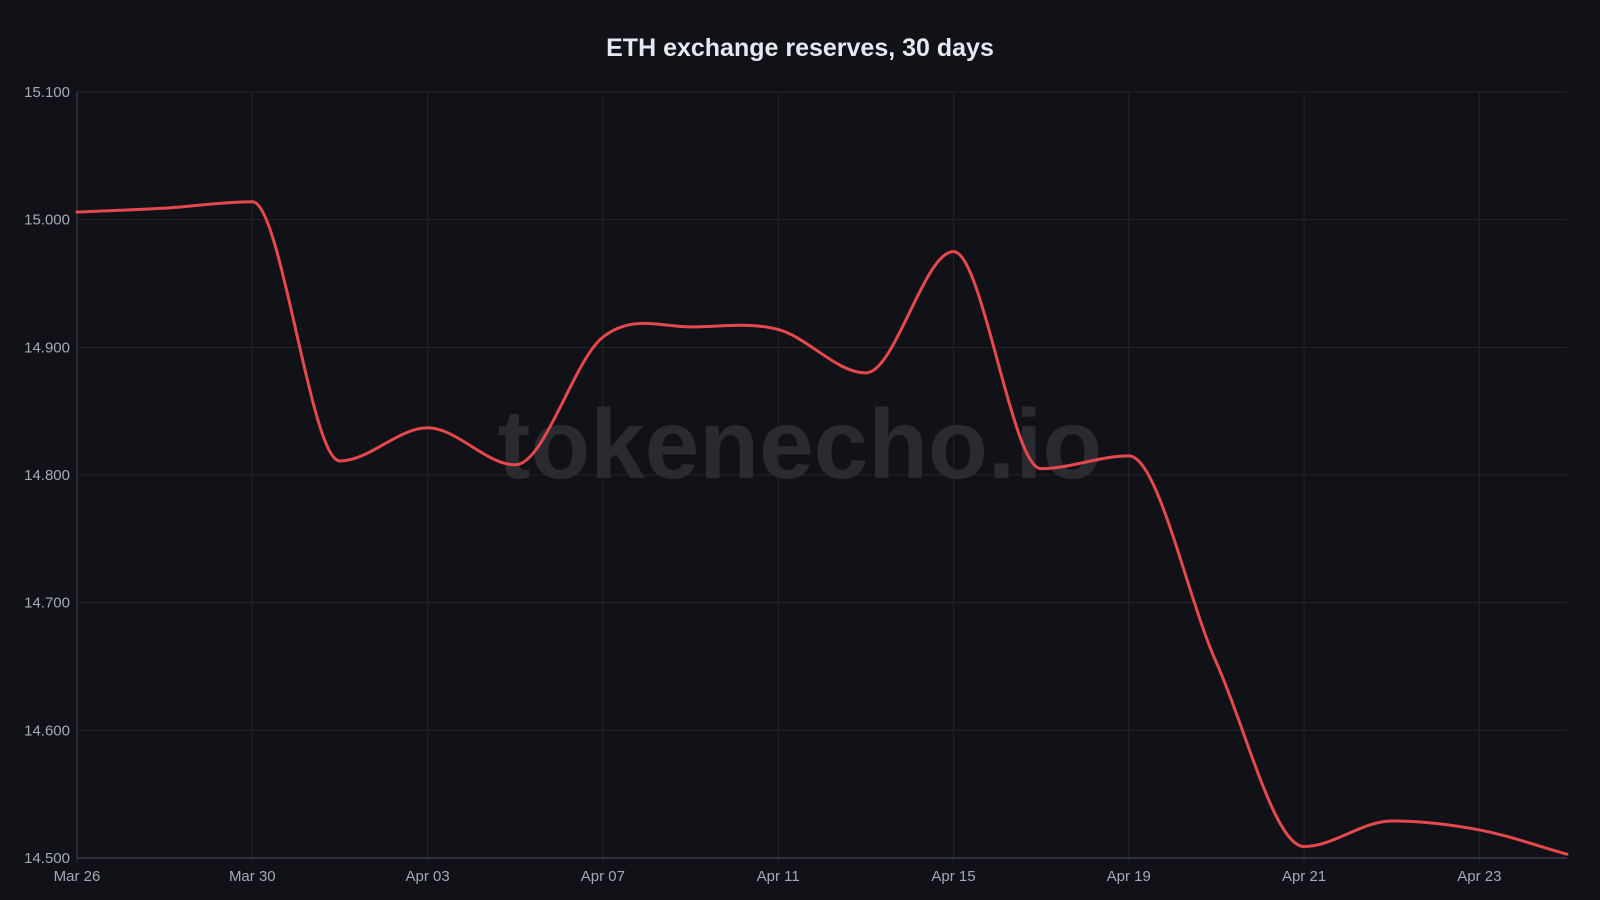 The width and height of the screenshot is (1600, 900). Describe the element at coordinates (800, 48) in the screenshot. I see `chart-title: ETH exchange reserves, 30 days` at that location.